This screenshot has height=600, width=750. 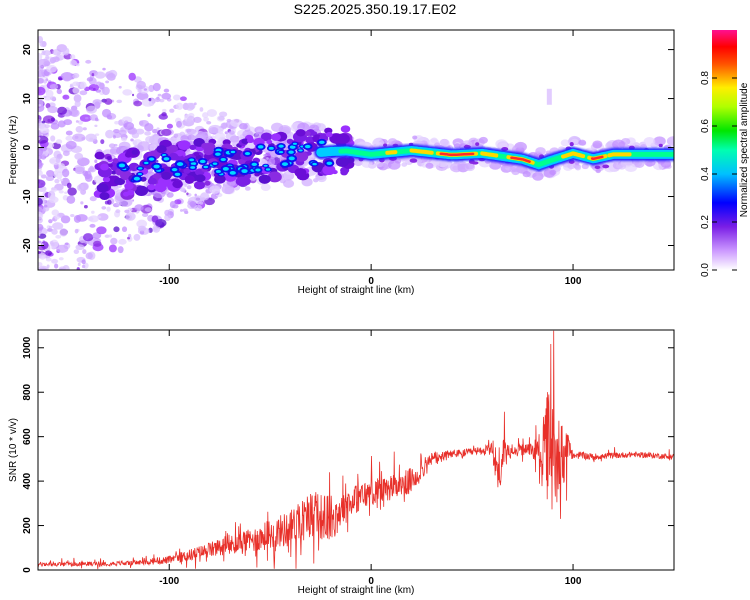 I want to click on spectrogram-xtick-label: 0, so click(x=371, y=281).